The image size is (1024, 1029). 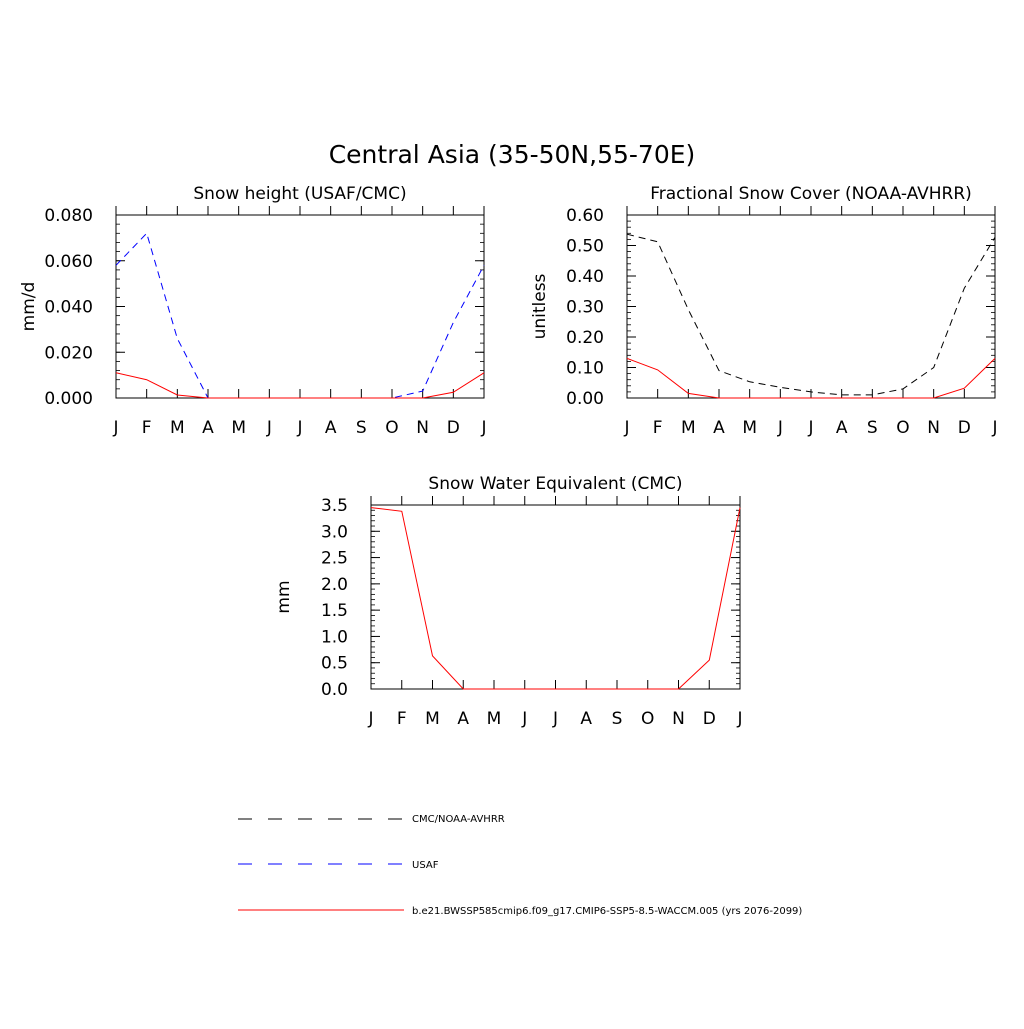 I want to click on y-axis-label: mm/d, so click(x=29, y=307).